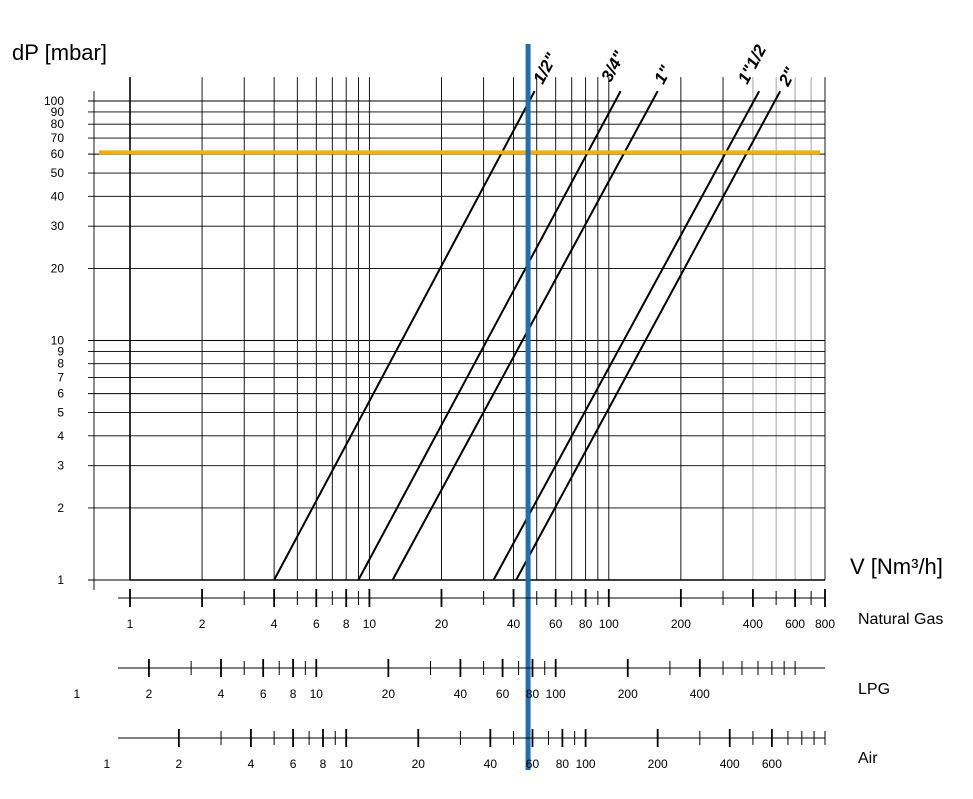 Image resolution: width=973 pixels, height=799 pixels. I want to click on y-tick-label: 100, so click(54, 101).